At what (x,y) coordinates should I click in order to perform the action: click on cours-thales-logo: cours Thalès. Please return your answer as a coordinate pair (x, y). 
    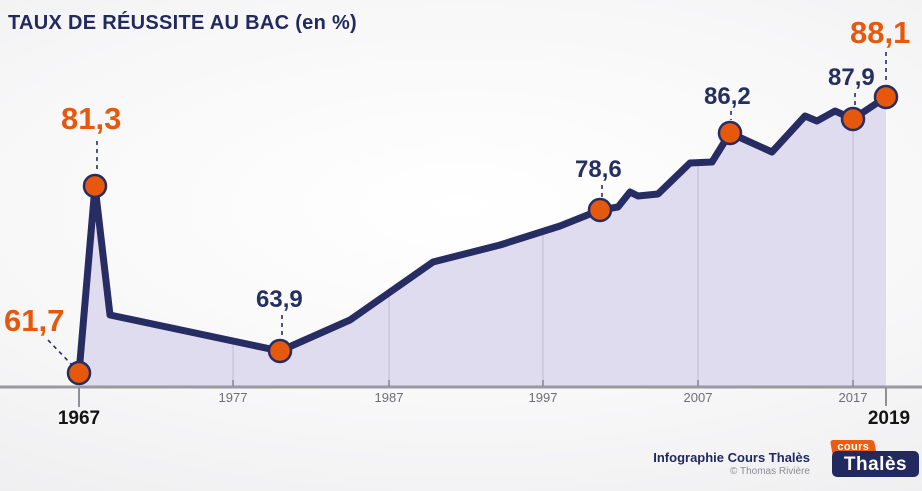
    Looking at the image, I should click on (874, 459).